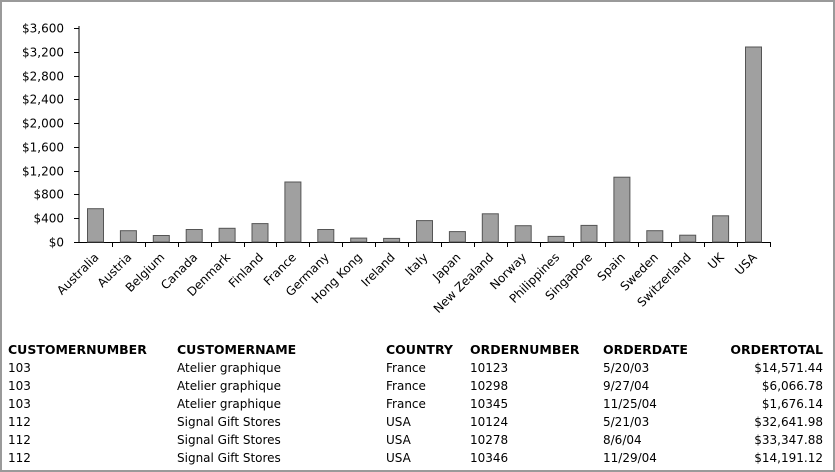 The height and width of the screenshot is (472, 835). Describe the element at coordinates (788, 458) in the screenshot. I see `cell-ordertotal: $14,191.12` at that location.